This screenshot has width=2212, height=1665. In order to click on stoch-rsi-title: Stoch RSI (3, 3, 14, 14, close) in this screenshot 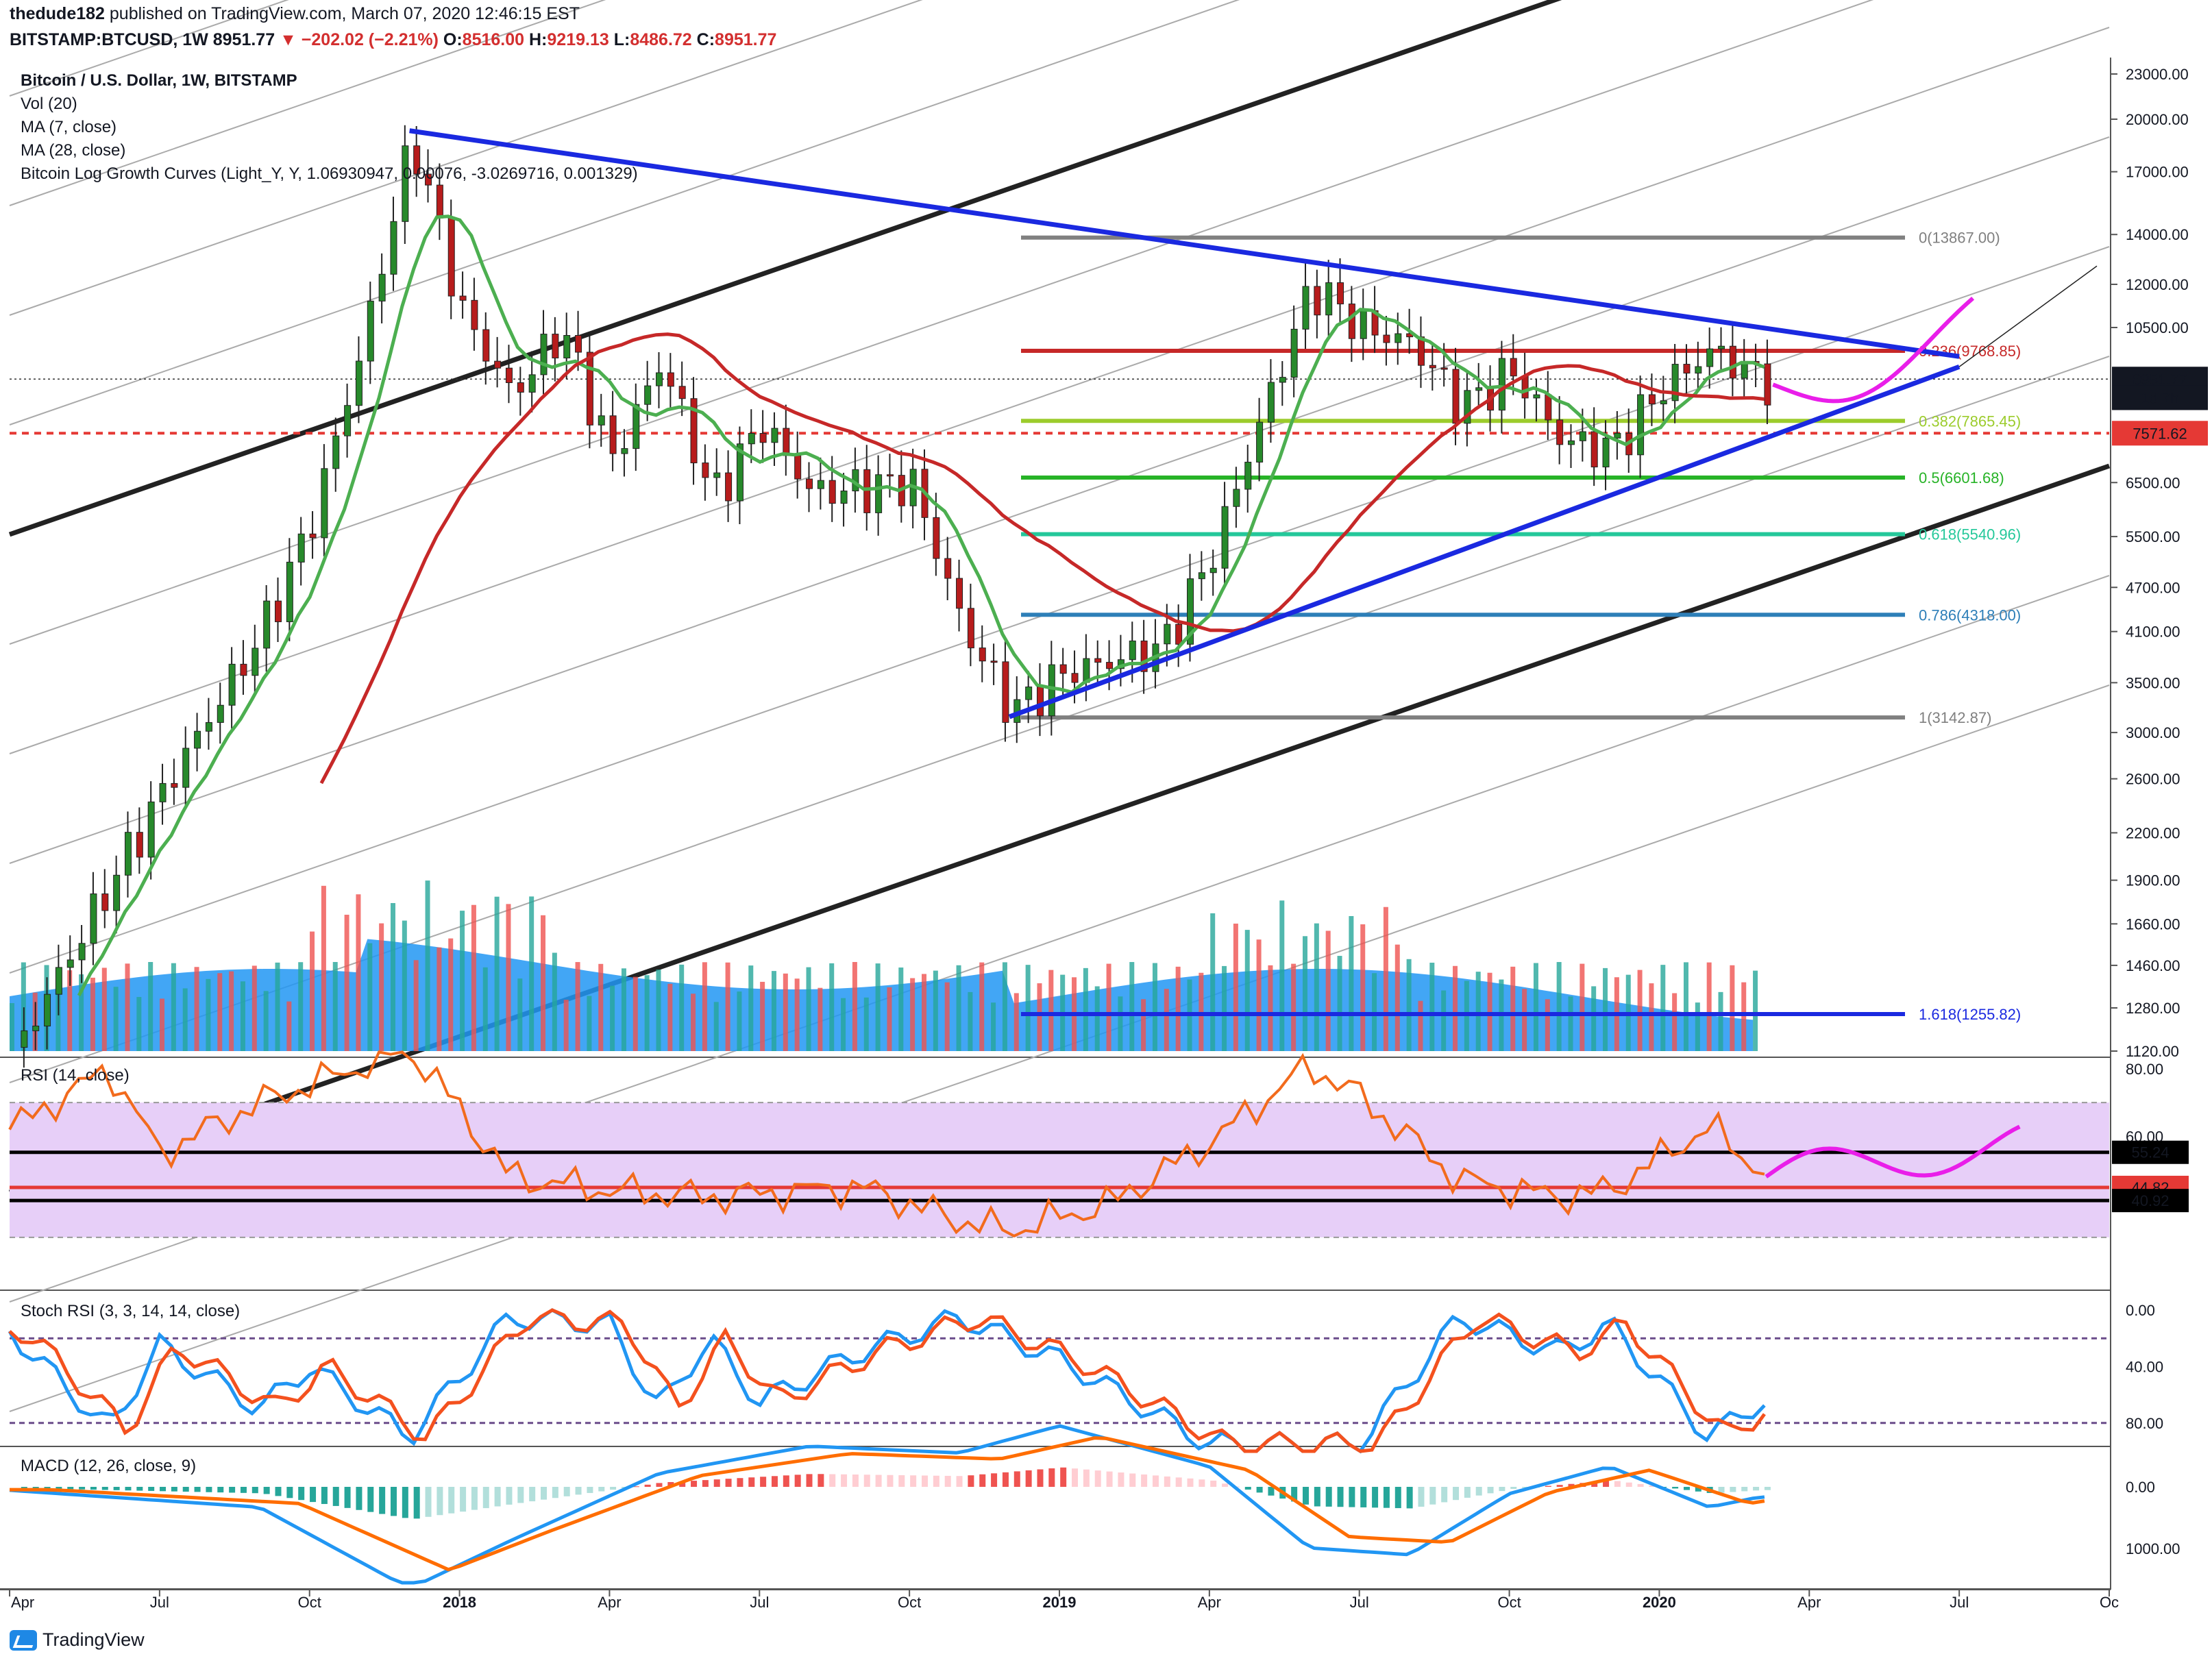, I will do `click(131, 1311)`.